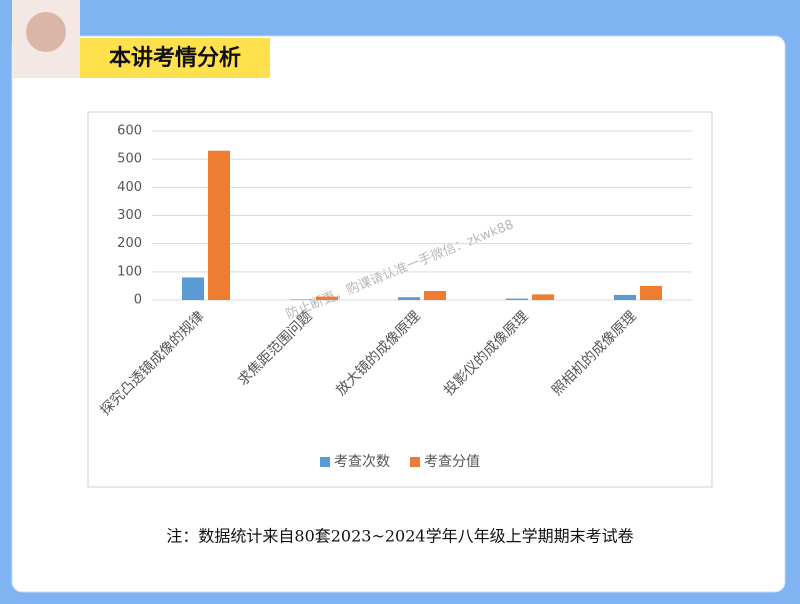 The width and height of the screenshot is (800, 604). What do you see at coordinates (129, 159) in the screenshot?
I see `y-tick-label: 500` at bounding box center [129, 159].